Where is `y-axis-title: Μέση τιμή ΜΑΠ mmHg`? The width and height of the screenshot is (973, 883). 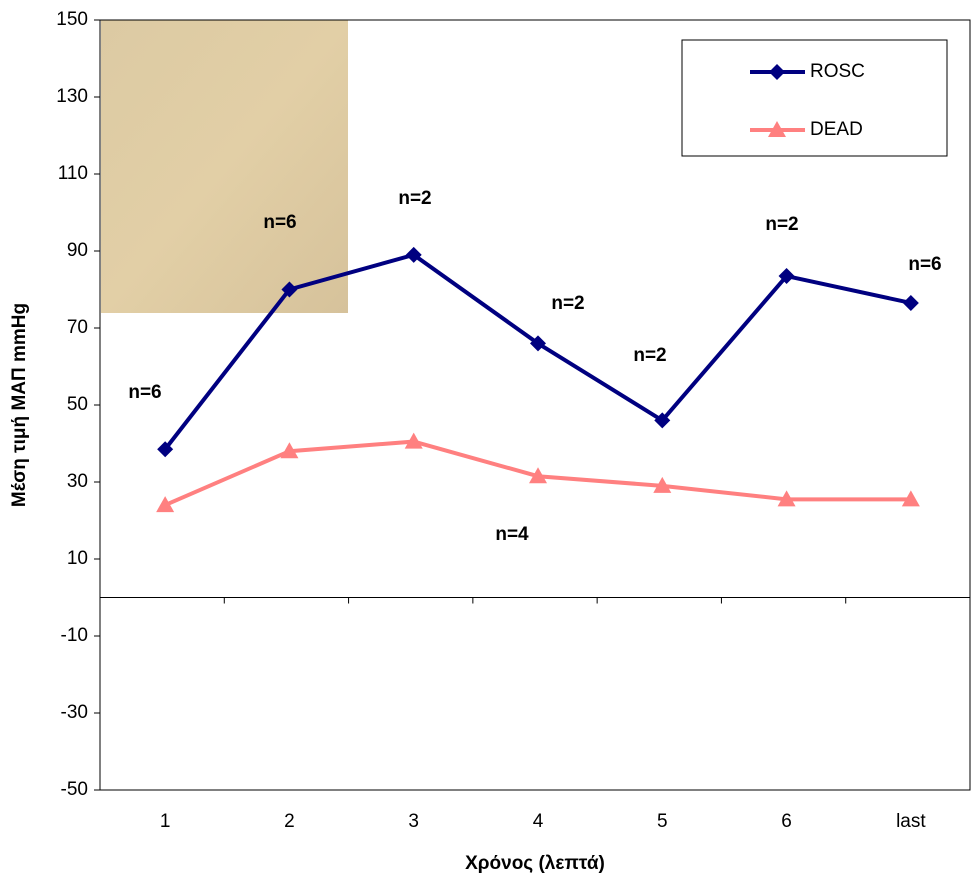 y-axis-title: Μέση τιμή ΜΑΠ mmHg is located at coordinates (19, 405).